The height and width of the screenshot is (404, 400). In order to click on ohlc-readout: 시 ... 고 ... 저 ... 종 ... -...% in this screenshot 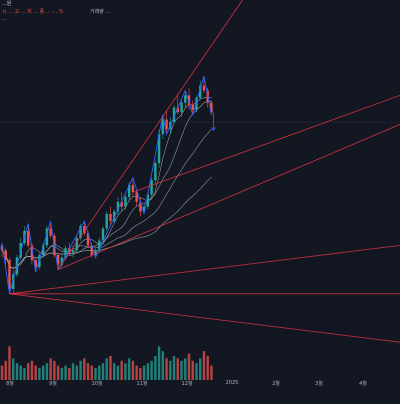, I will do `click(33, 12)`.